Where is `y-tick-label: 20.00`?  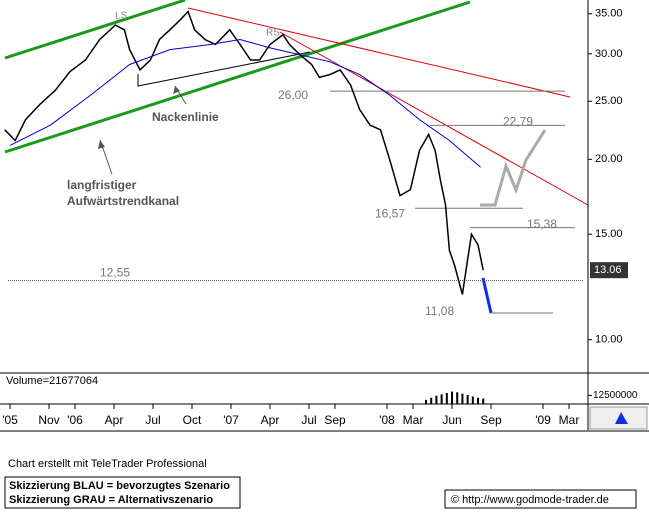 y-tick-label: 20.00 is located at coordinates (609, 159).